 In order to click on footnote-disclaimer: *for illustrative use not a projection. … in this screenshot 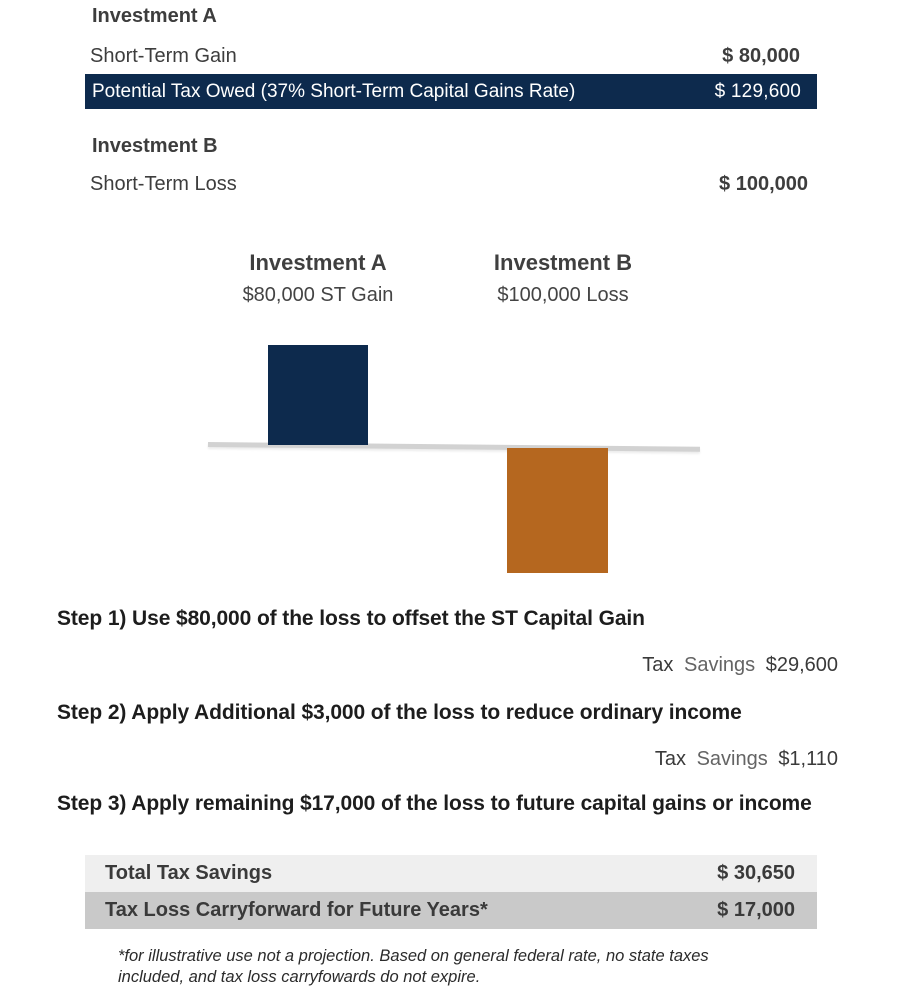, I will do `click(413, 966)`.